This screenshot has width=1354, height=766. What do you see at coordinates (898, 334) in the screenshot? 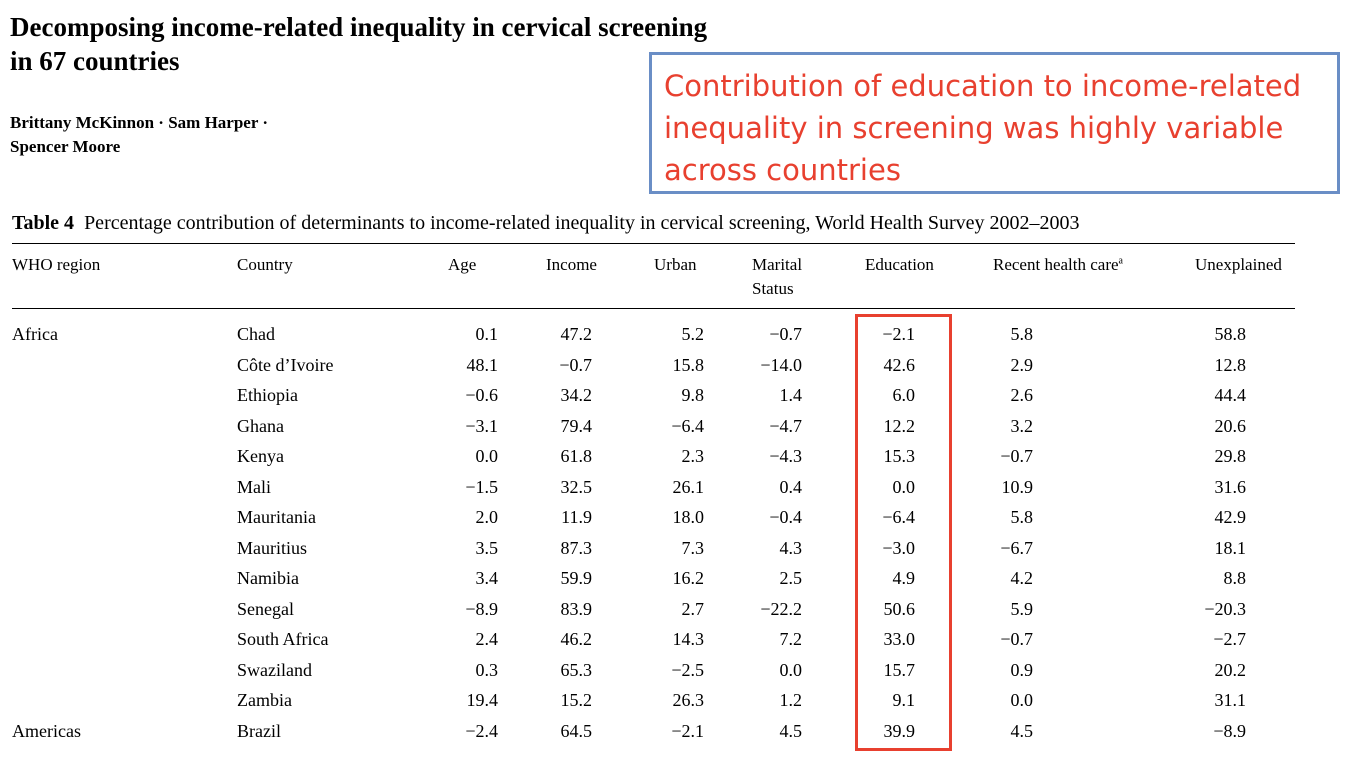
I see `cell-education: −2.1` at bounding box center [898, 334].